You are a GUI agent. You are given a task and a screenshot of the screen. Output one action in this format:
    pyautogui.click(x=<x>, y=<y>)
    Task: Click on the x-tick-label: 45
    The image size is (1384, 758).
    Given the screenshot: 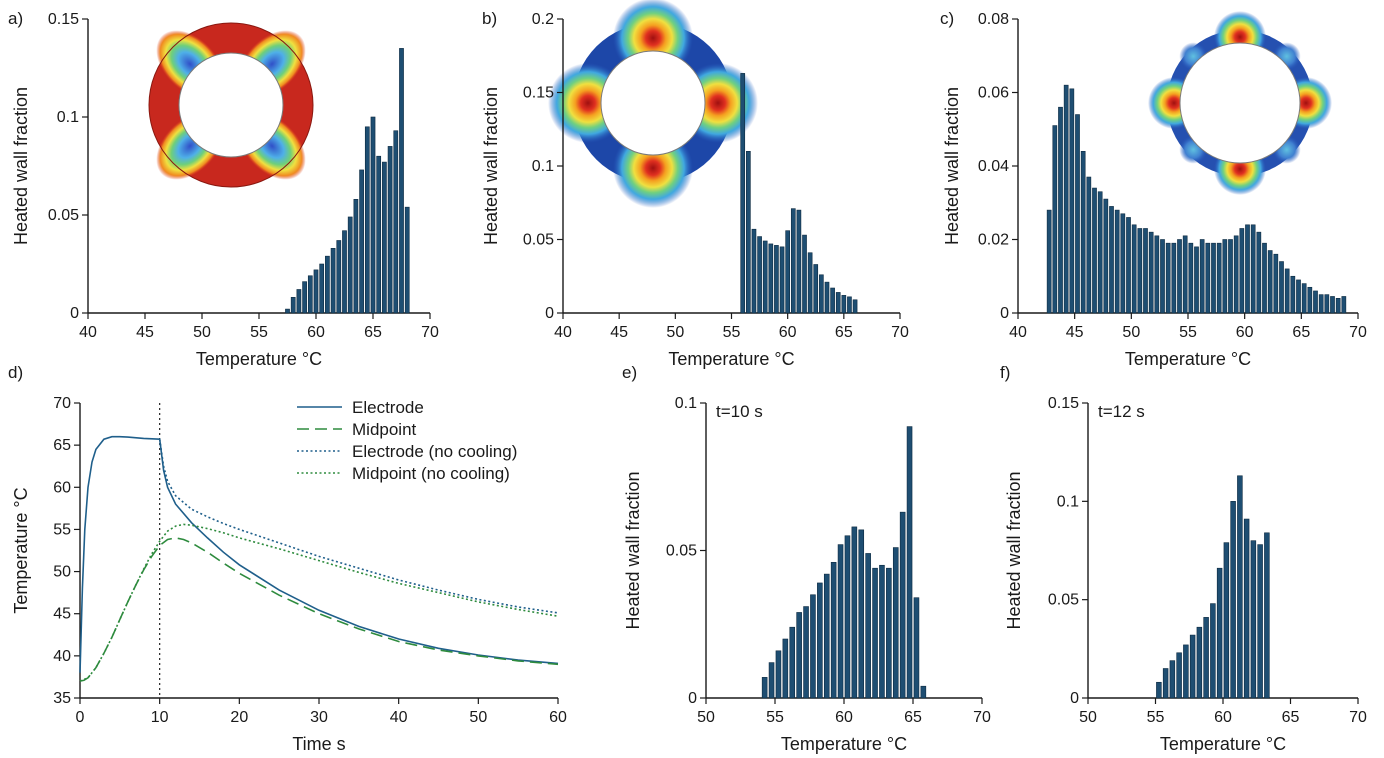 What is the action you would take?
    pyautogui.click(x=145, y=332)
    